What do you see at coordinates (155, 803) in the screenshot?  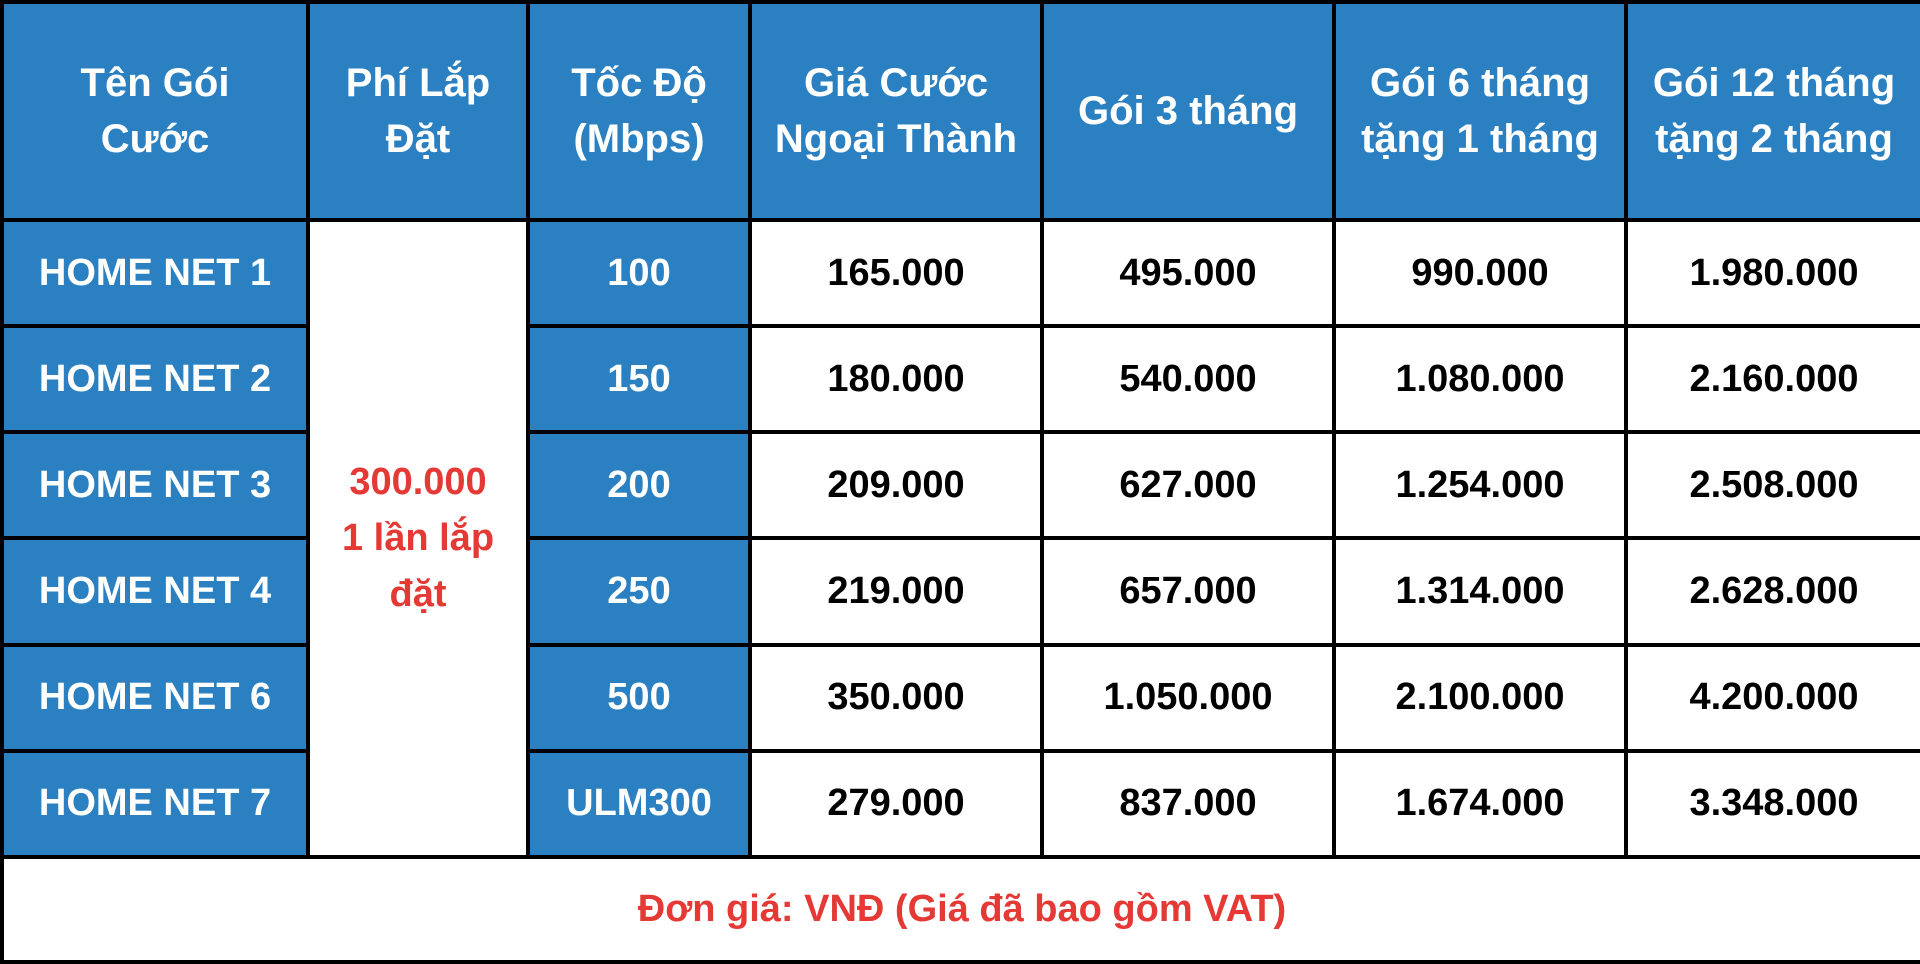 I see `package-name-cell: HOME NET 7` at bounding box center [155, 803].